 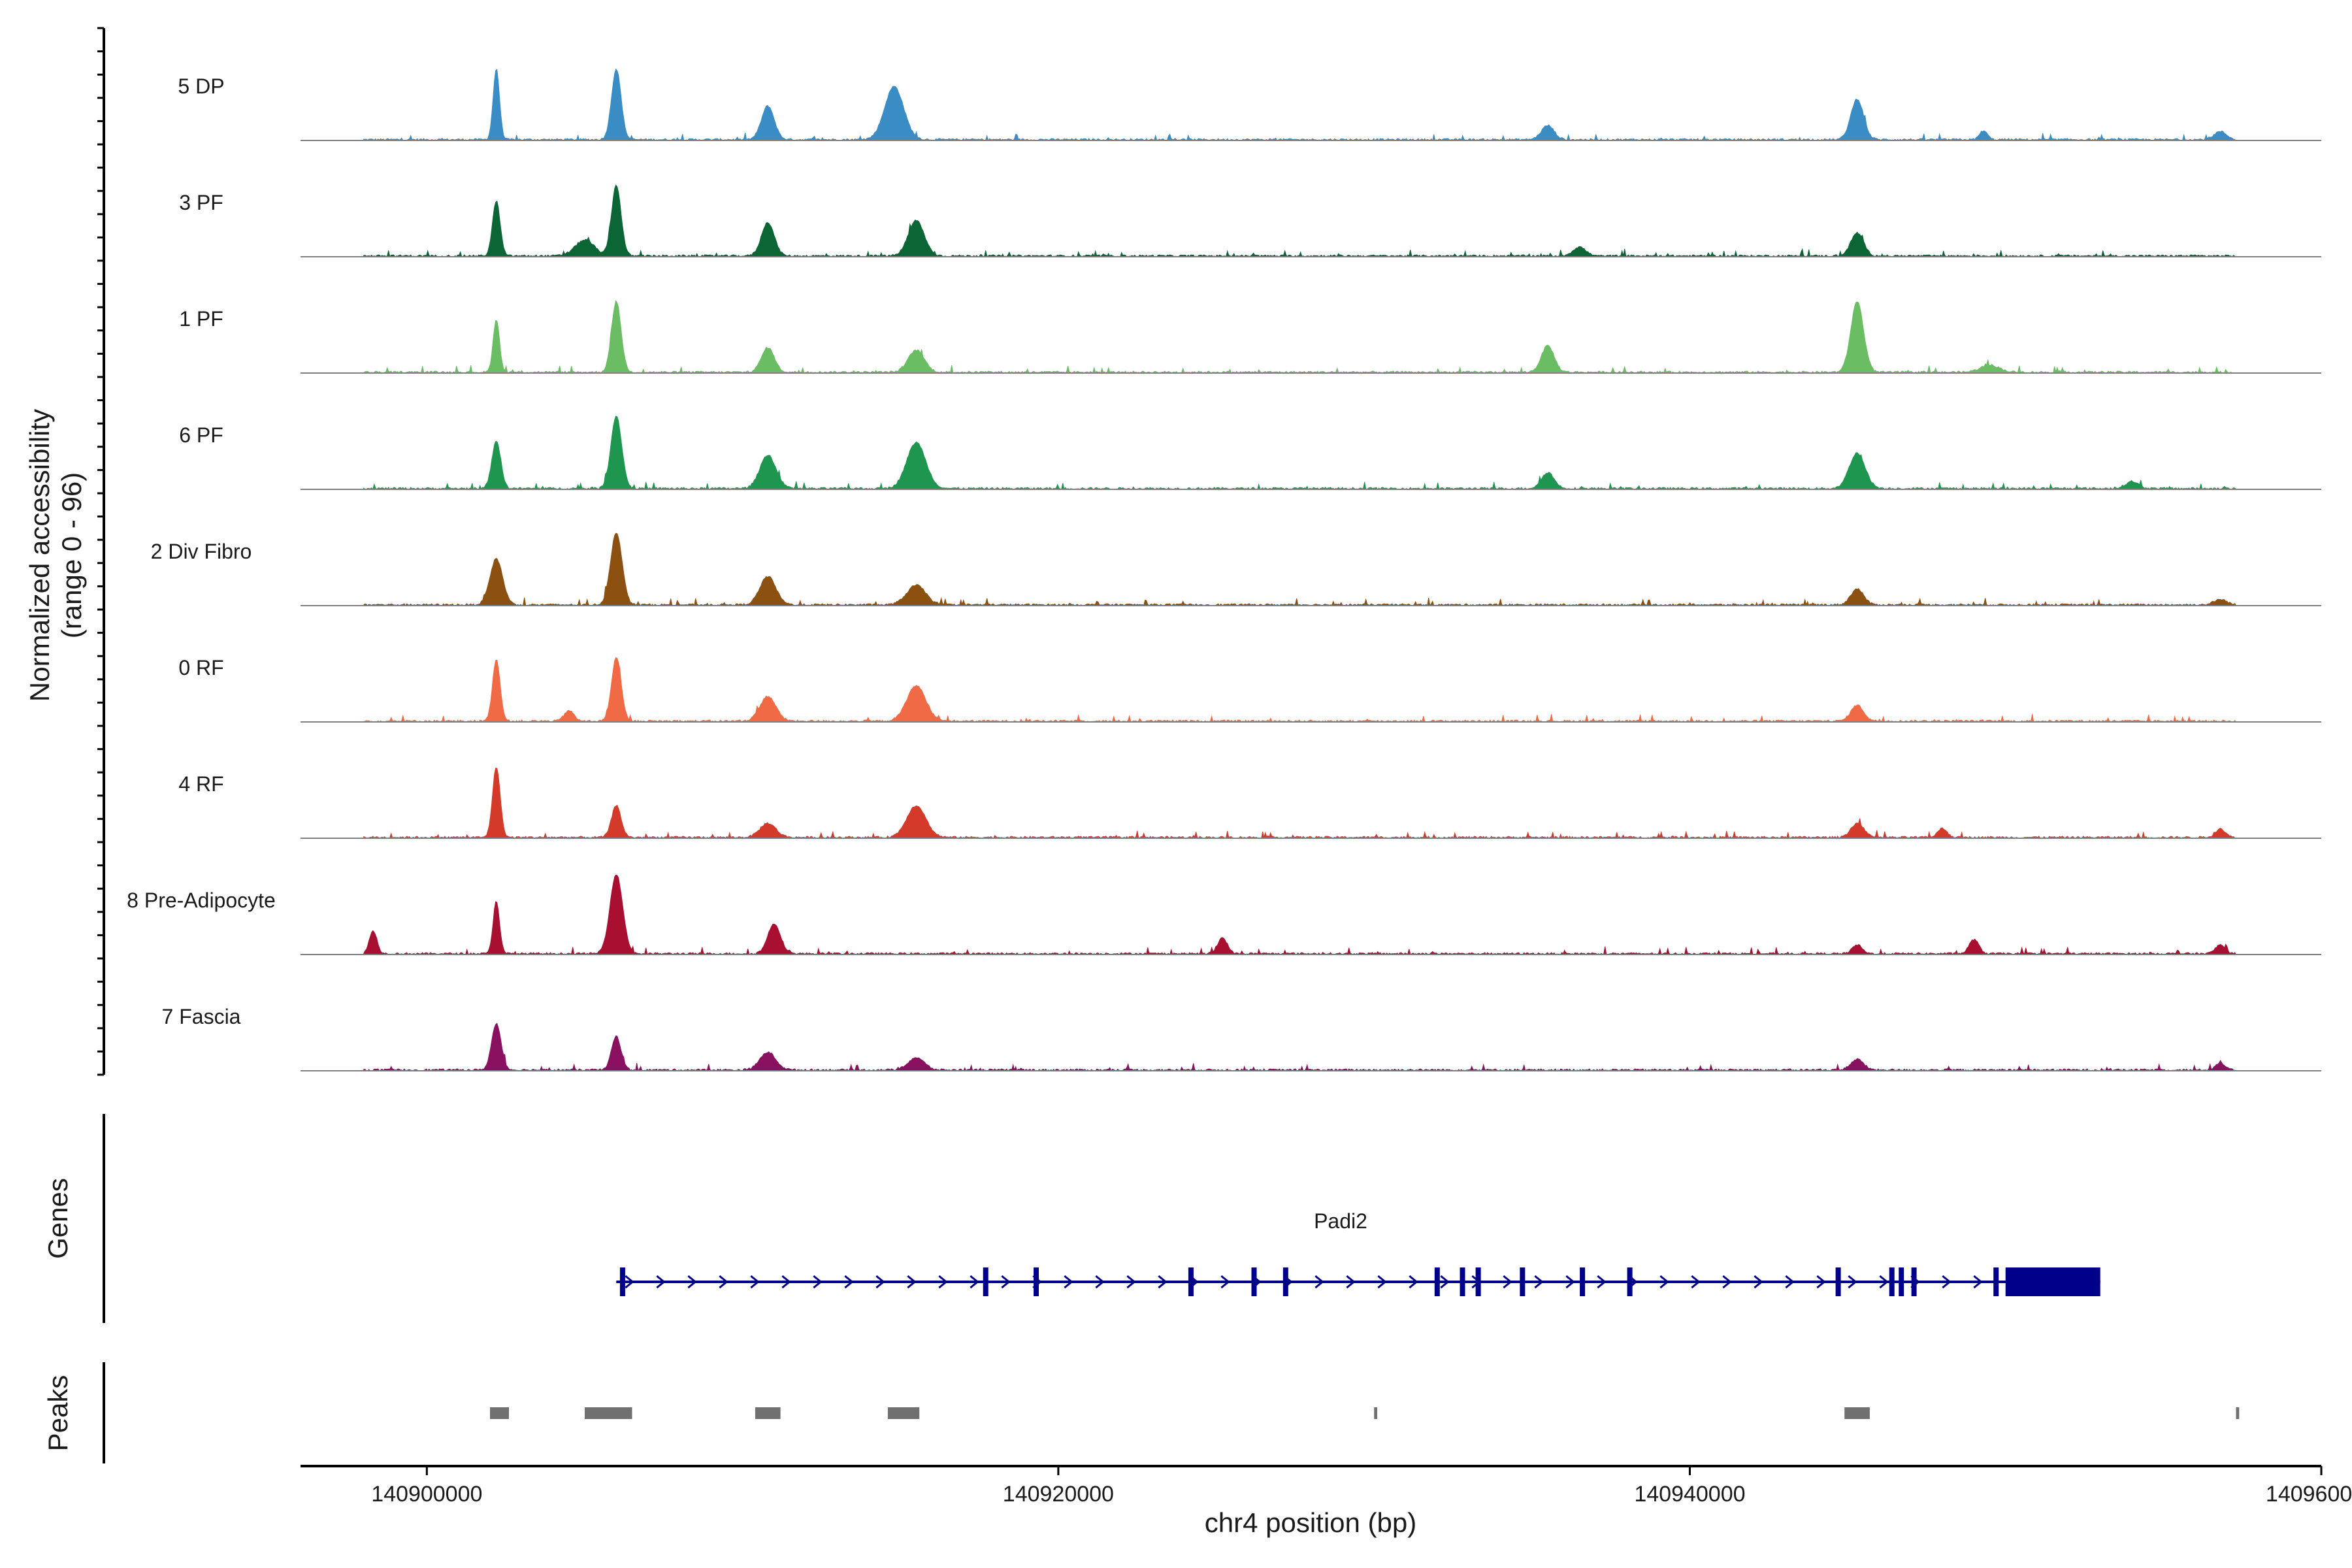 What do you see at coordinates (426, 1494) in the screenshot?
I see `x-tick-label: 140900000` at bounding box center [426, 1494].